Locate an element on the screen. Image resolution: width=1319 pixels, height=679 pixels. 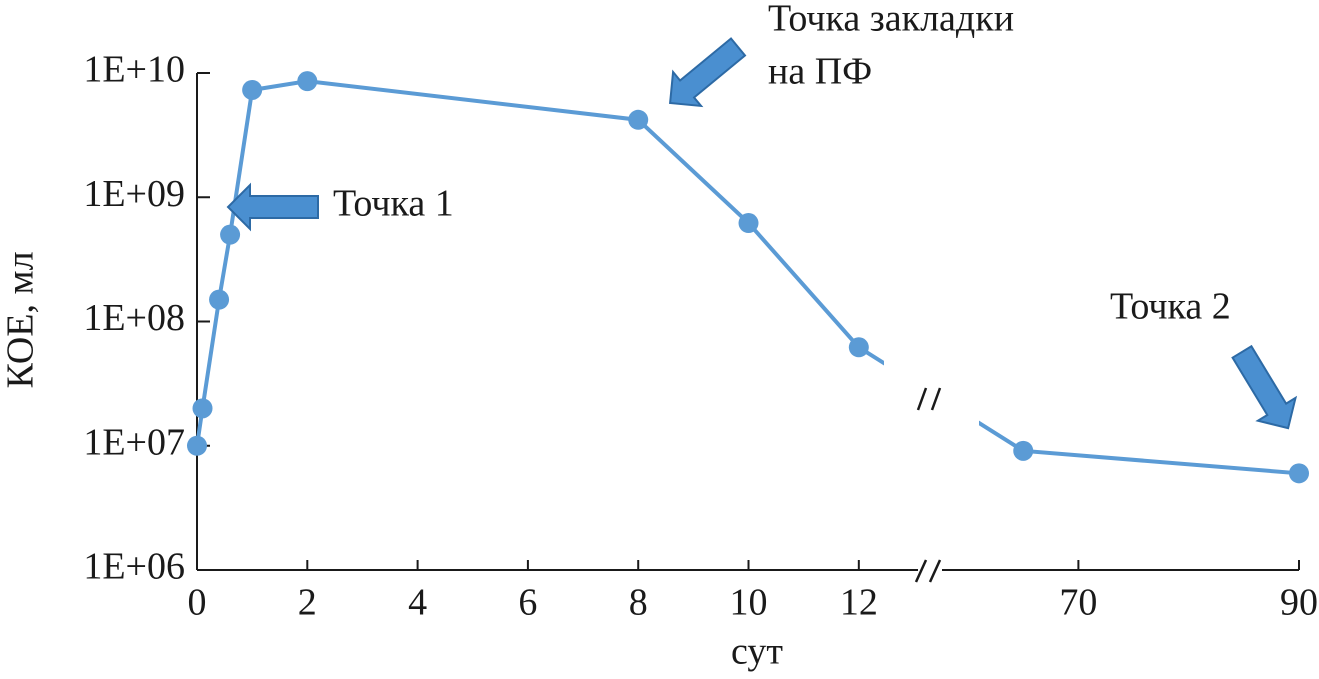
x-tick-label: 6 is located at coordinates (527, 603).